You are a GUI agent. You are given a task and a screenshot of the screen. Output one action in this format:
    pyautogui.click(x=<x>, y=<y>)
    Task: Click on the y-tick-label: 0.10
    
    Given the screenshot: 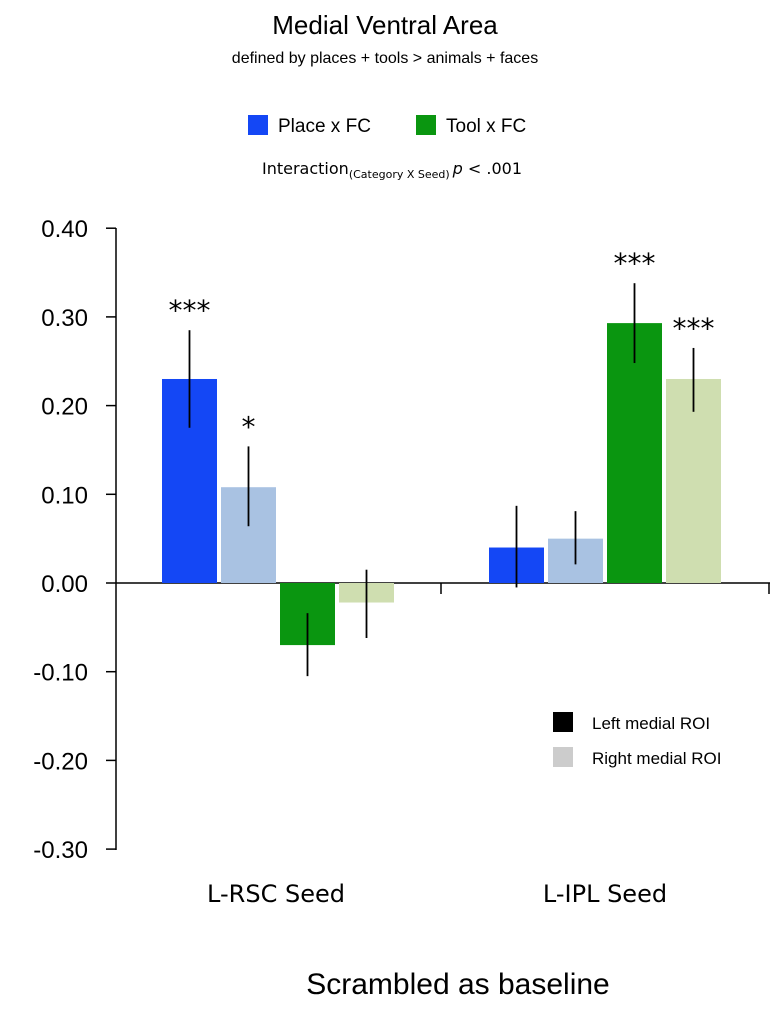 What is the action you would take?
    pyautogui.click(x=64, y=495)
    